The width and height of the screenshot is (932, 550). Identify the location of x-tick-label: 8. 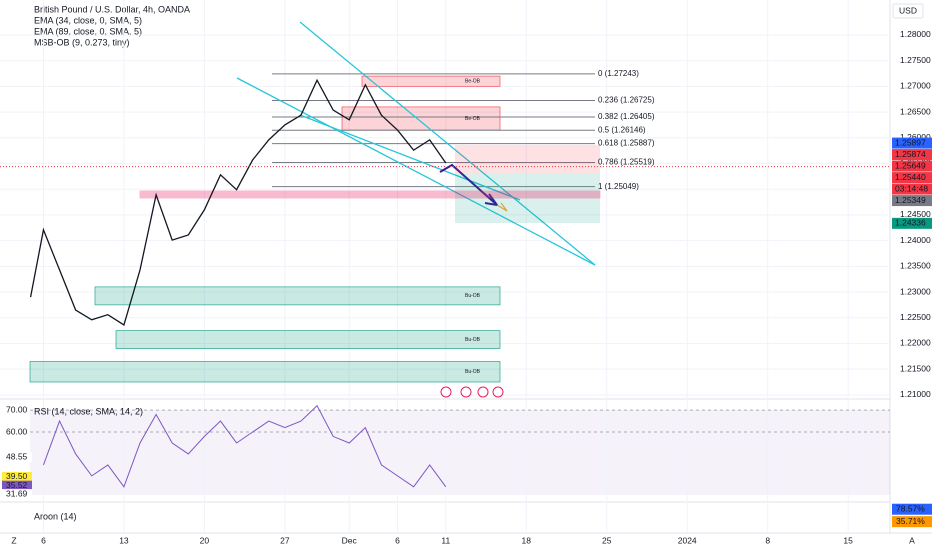
(767, 540).